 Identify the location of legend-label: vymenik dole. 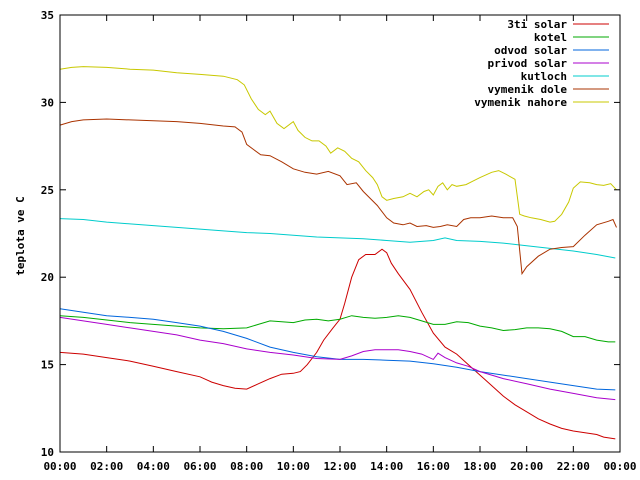
(528, 89).